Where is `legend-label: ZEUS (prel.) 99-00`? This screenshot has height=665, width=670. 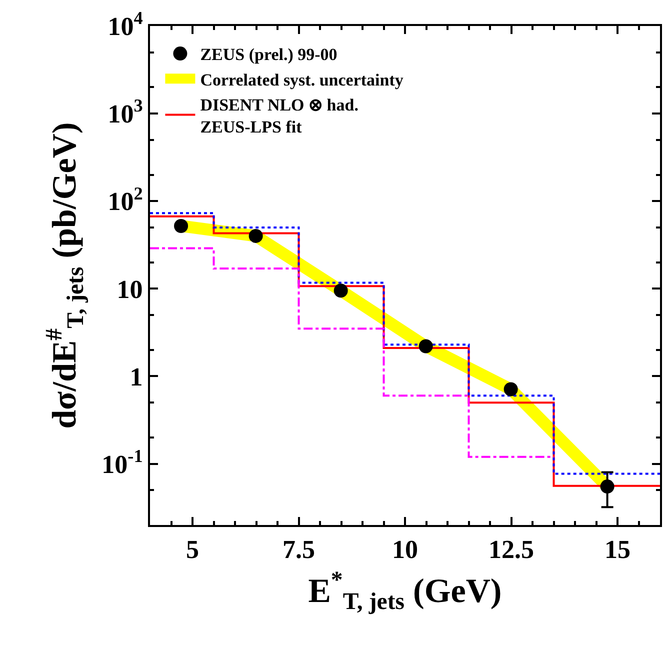 legend-label: ZEUS (prel.) 99-00 is located at coordinates (269, 54).